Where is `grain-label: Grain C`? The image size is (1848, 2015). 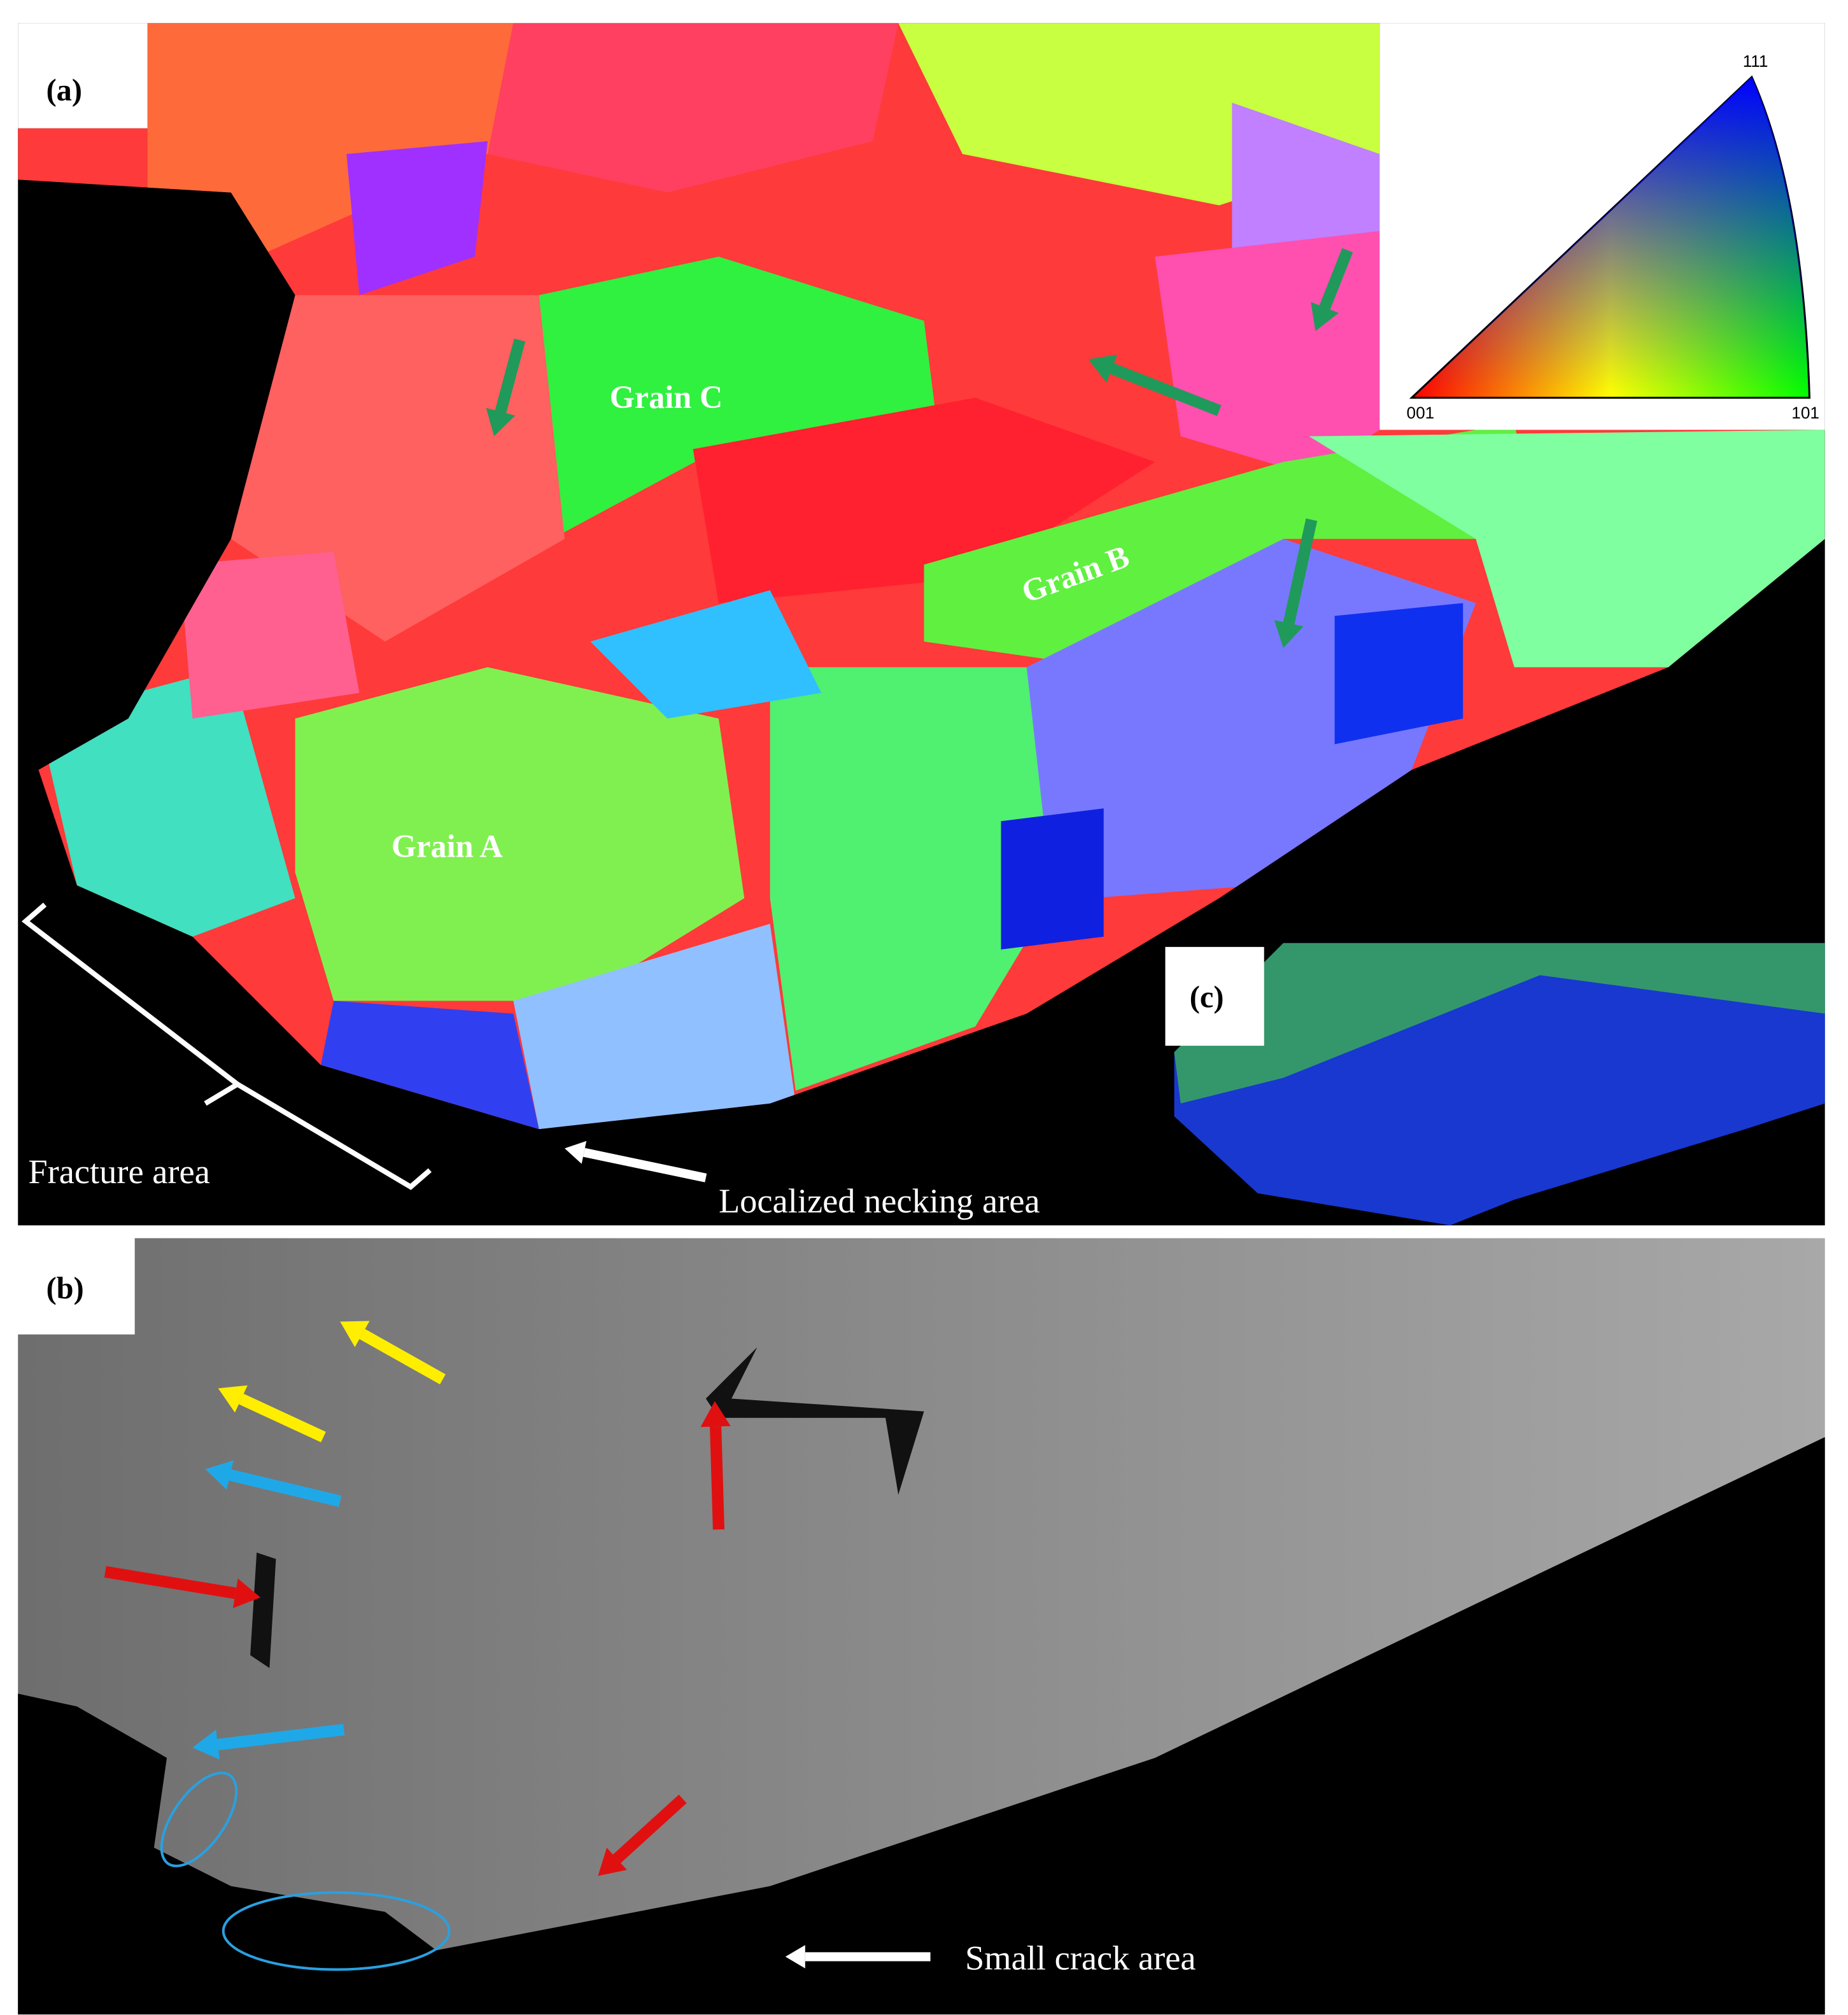 grain-label: Grain C is located at coordinates (666, 397).